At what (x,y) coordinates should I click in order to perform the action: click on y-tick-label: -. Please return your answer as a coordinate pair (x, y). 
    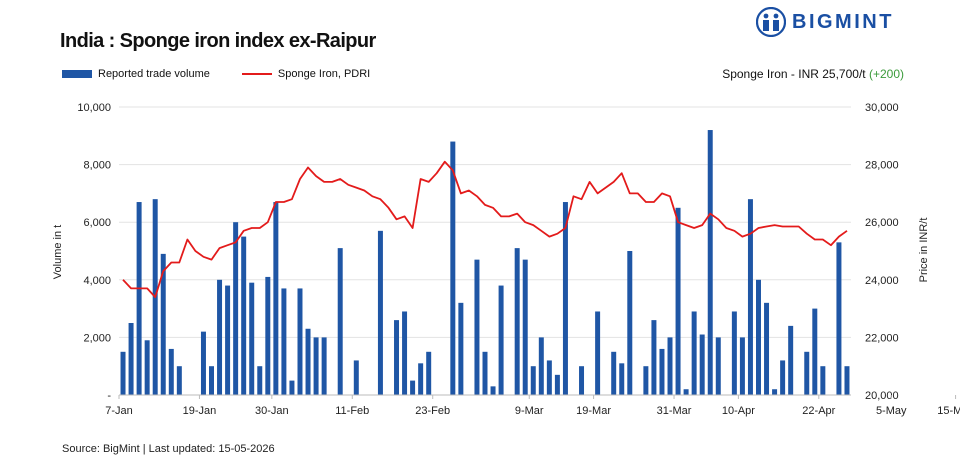
    Looking at the image, I should click on (109, 396).